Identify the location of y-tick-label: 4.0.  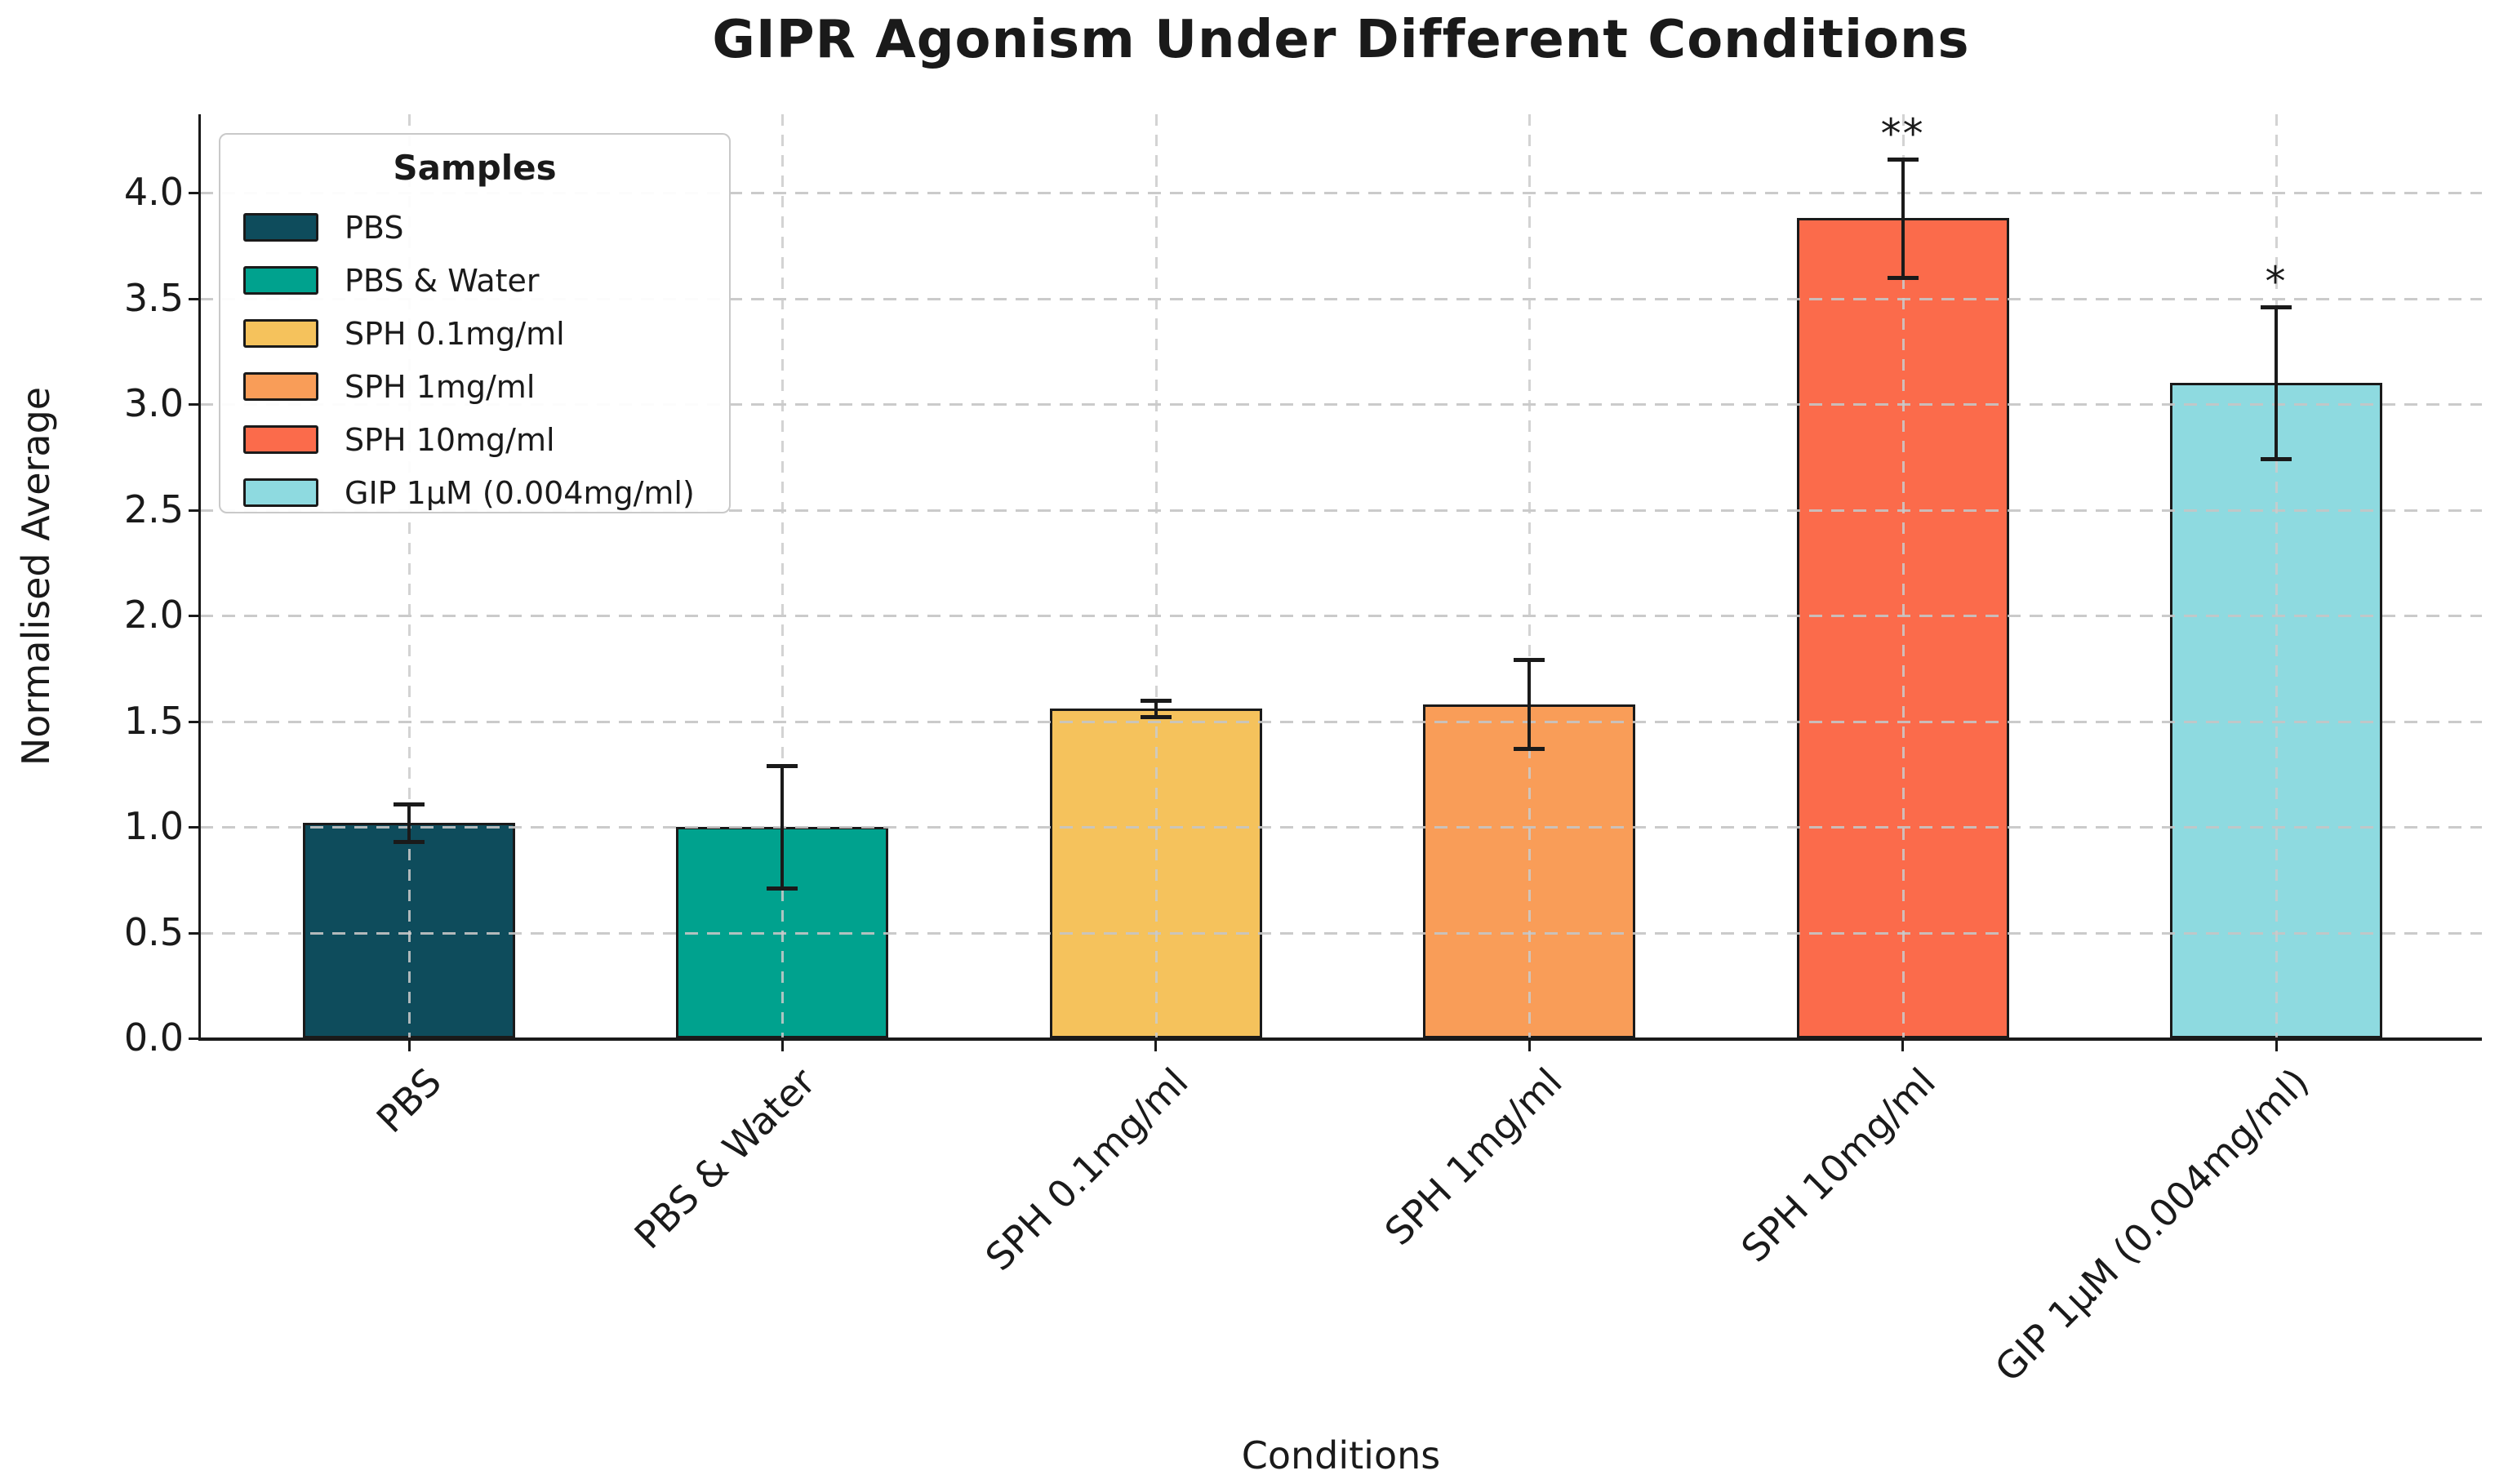
(153, 192).